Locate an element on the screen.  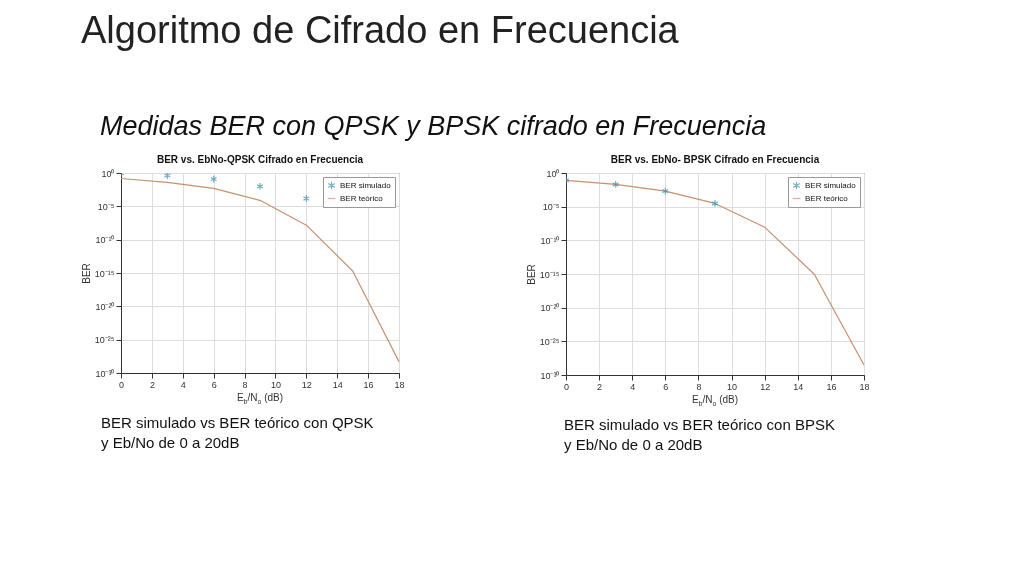
chart-title: BER vs. EbNo- BPSK Cifrado en Frecuencia is located at coordinates (715, 159).